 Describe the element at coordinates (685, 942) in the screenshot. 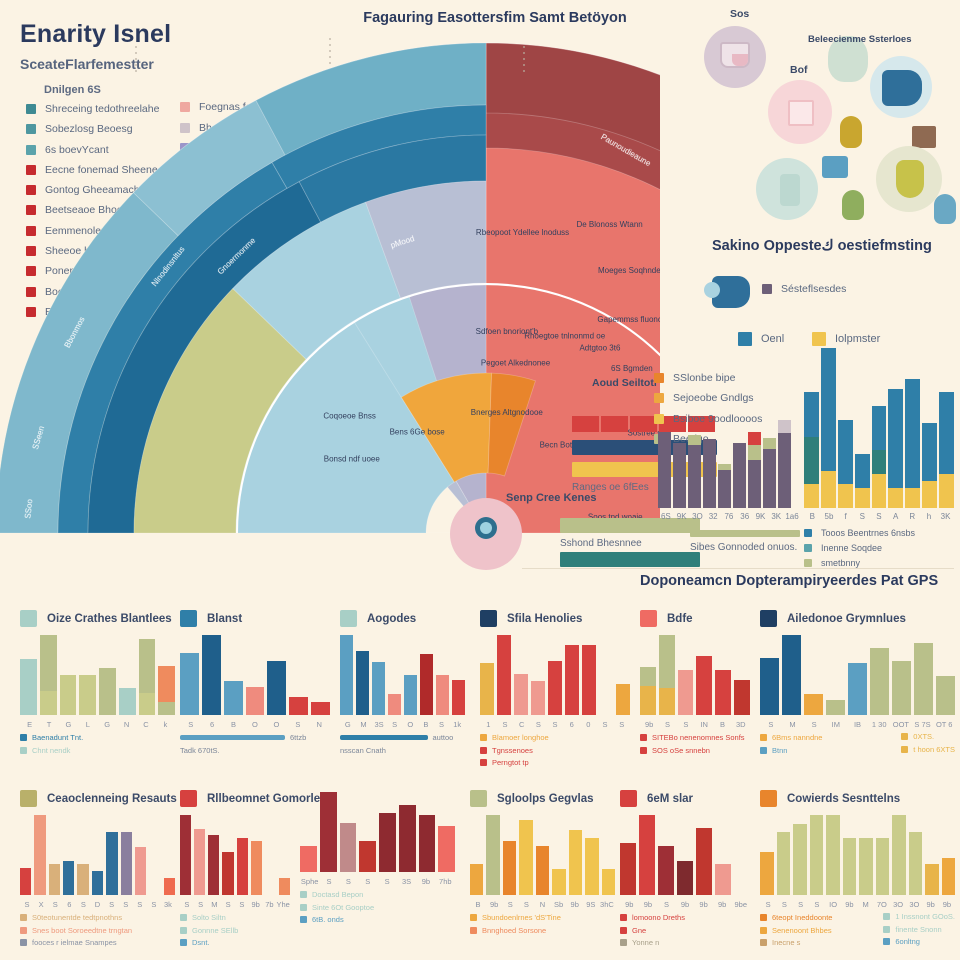

I see `panel-footer-item: Yonne n` at that location.